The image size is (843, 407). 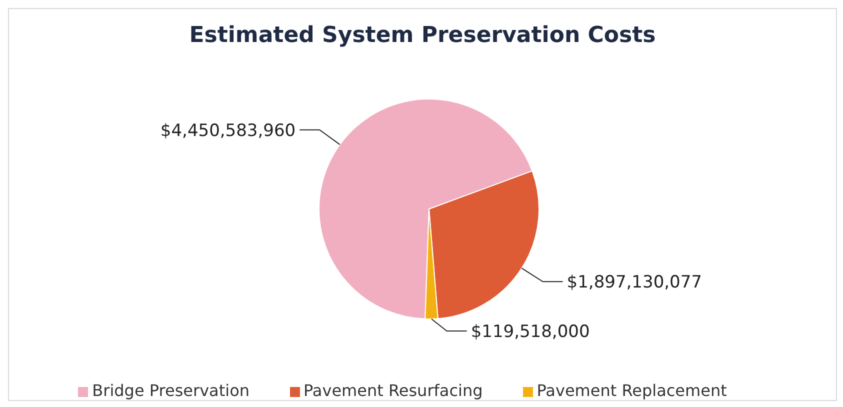 I want to click on legend-label: Pavement Resurfacing, so click(x=393, y=390).